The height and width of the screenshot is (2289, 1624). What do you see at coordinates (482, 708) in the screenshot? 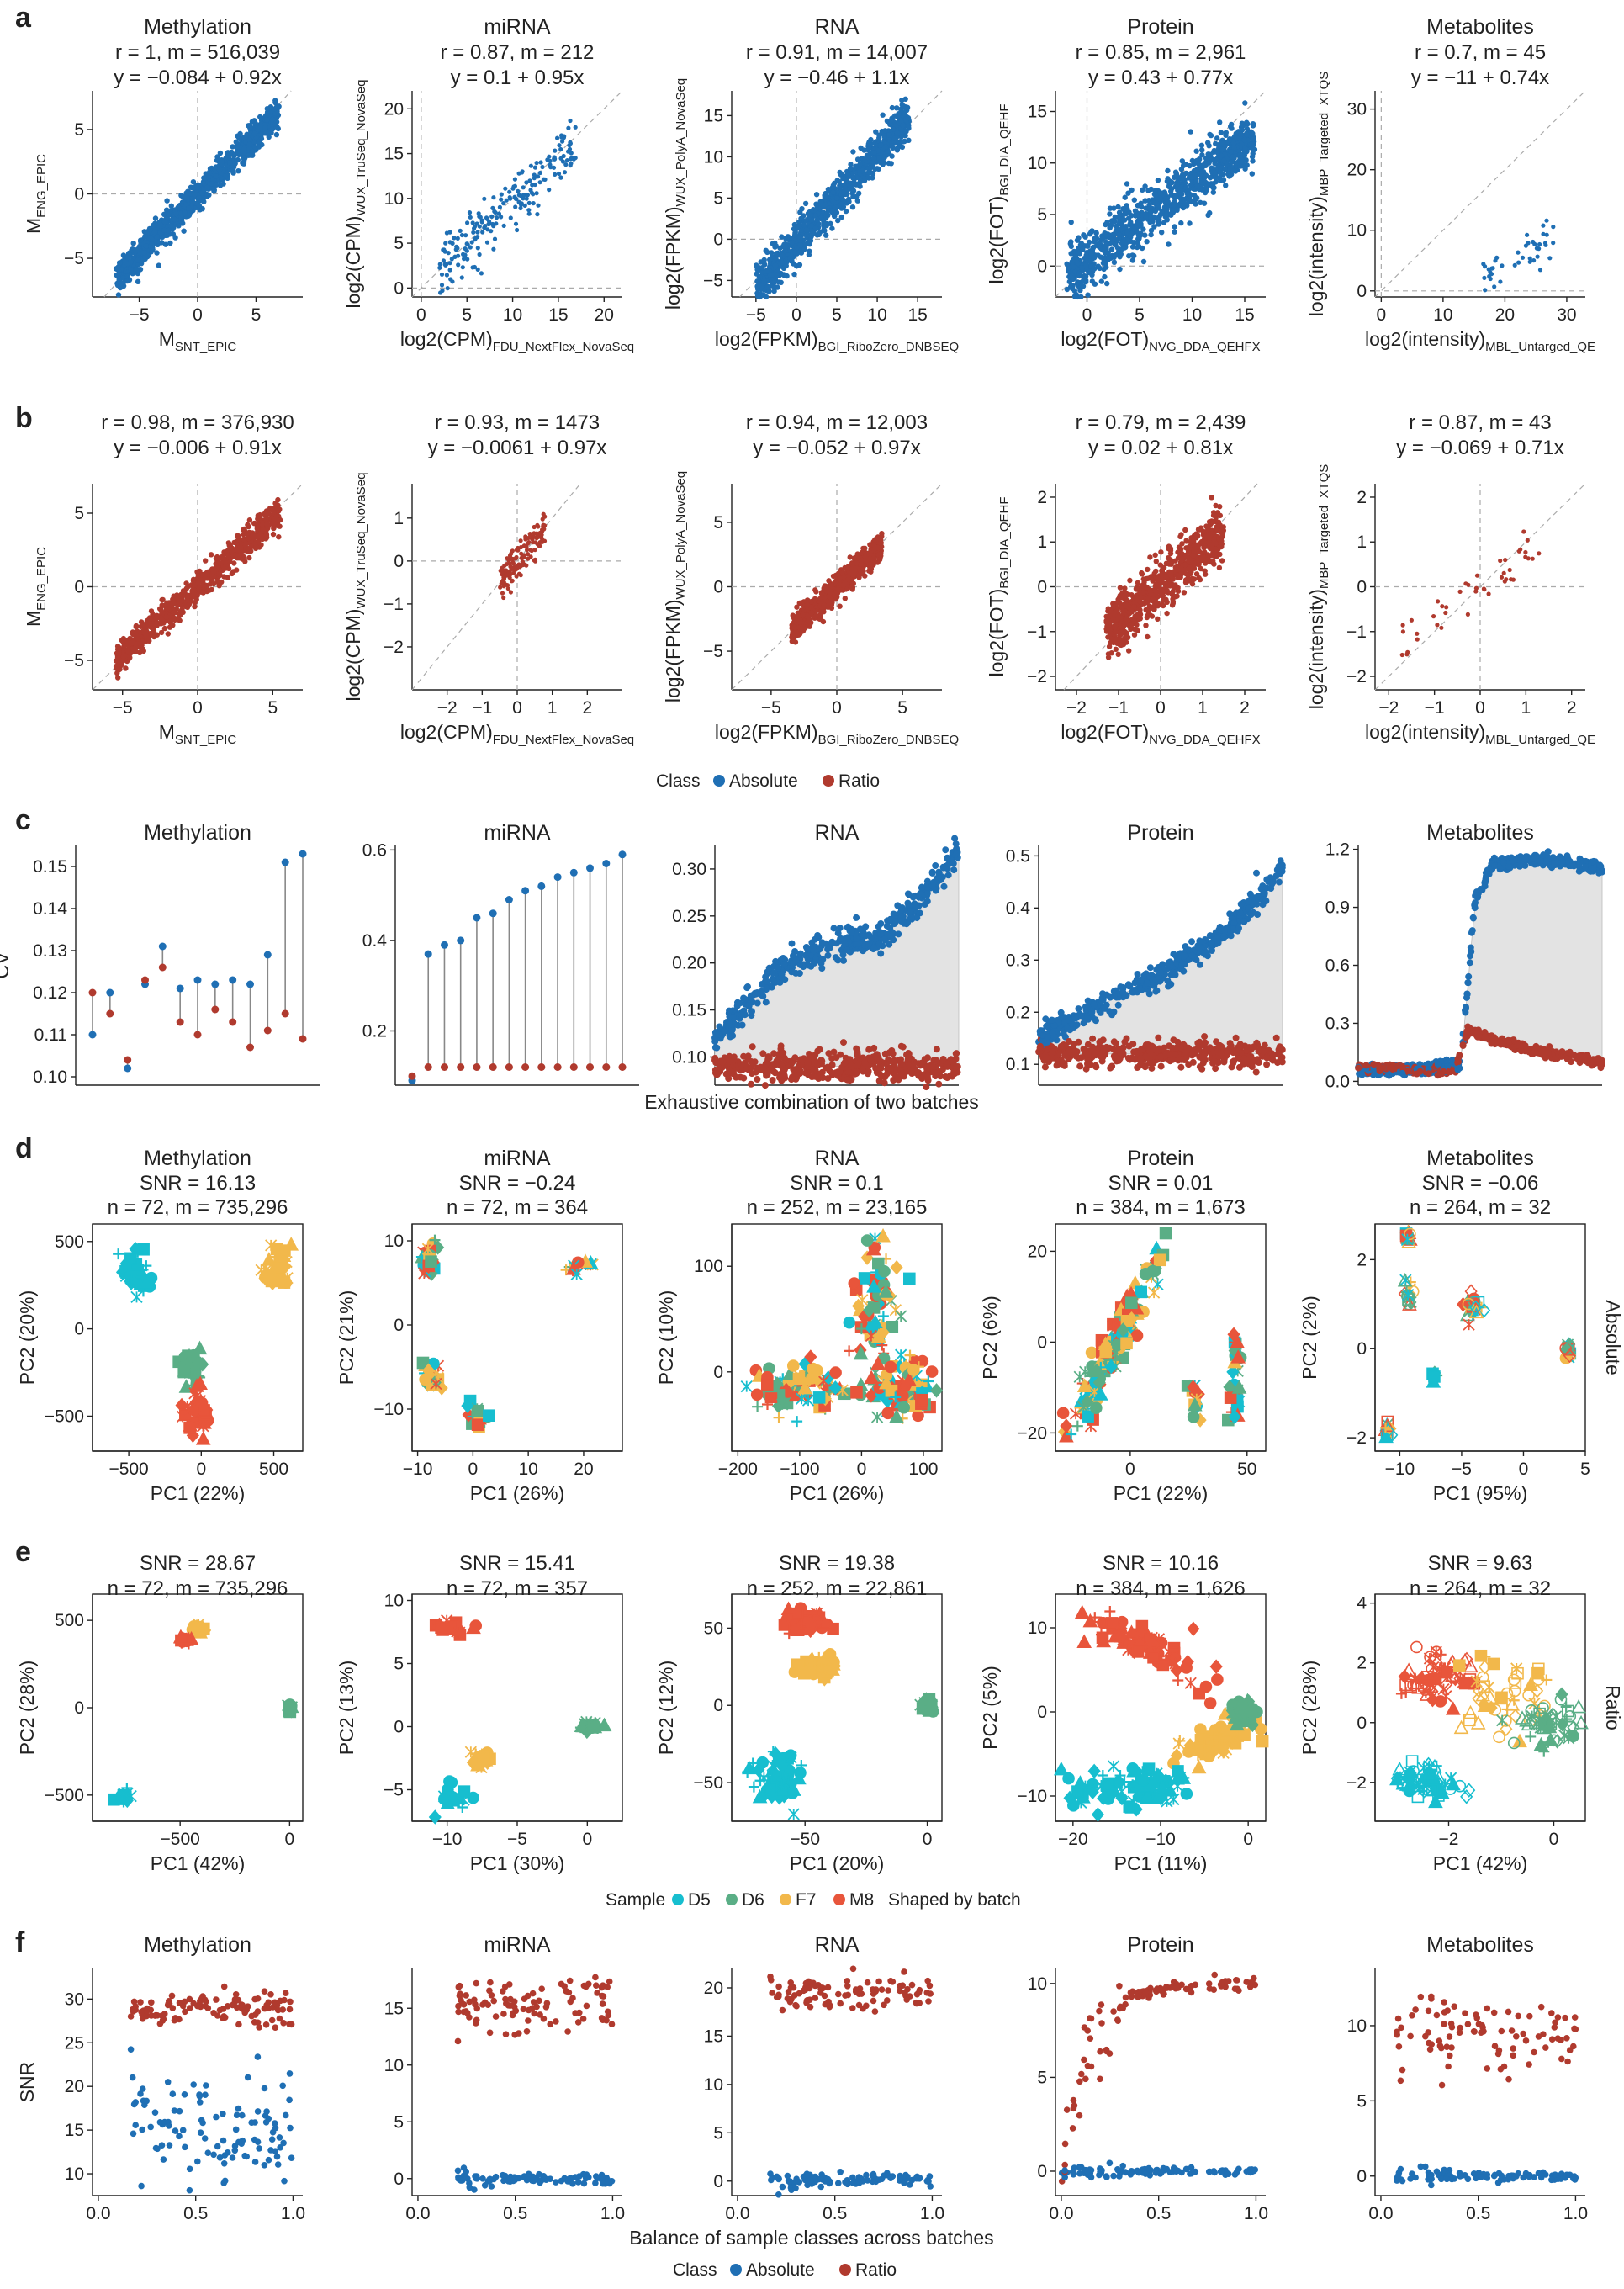
I see `x-tick-label: −1` at bounding box center [482, 708].